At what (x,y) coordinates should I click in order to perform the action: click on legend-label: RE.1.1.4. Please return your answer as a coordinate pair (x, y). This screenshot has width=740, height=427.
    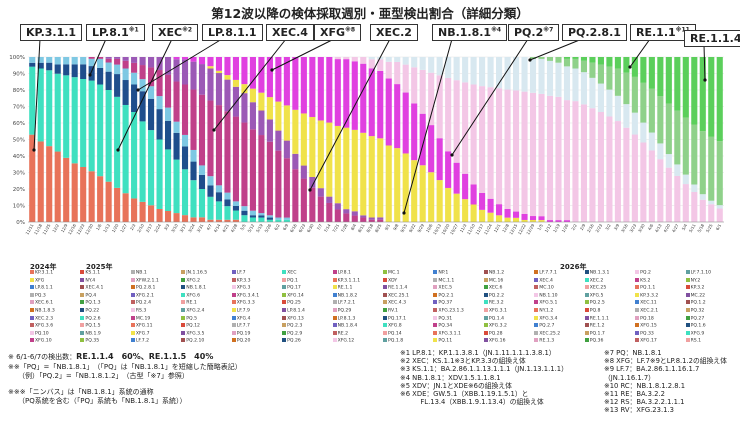
    Looking at the image, I should click on (398, 288).